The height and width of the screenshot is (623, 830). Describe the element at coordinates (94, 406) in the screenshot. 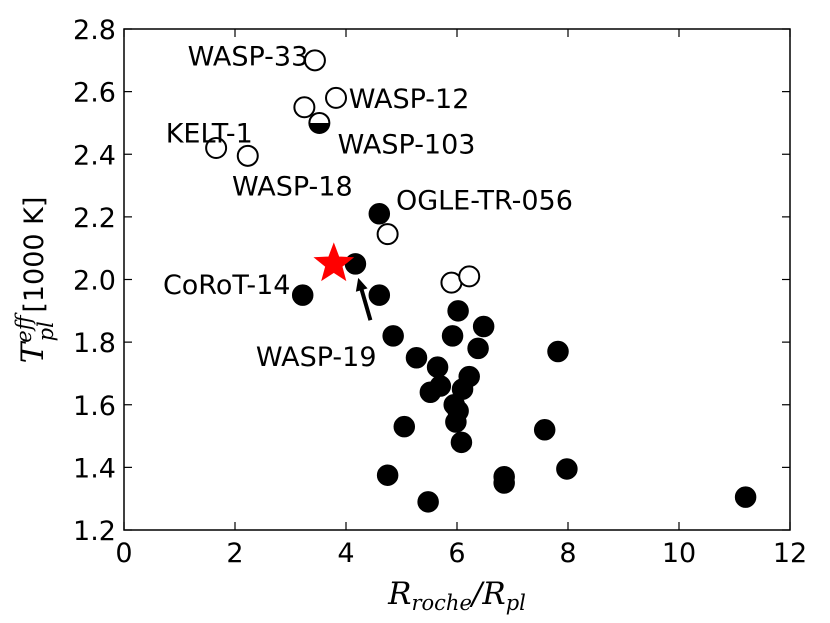

I see `y-tick-label: 1.6` at that location.